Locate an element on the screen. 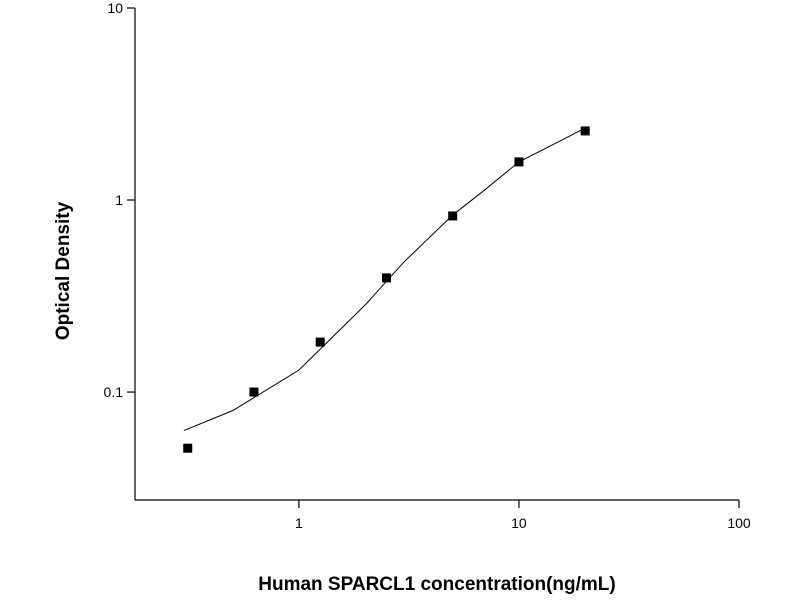 This screenshot has width=800, height=600. y-tick-label: 0.1 is located at coordinates (114, 392).